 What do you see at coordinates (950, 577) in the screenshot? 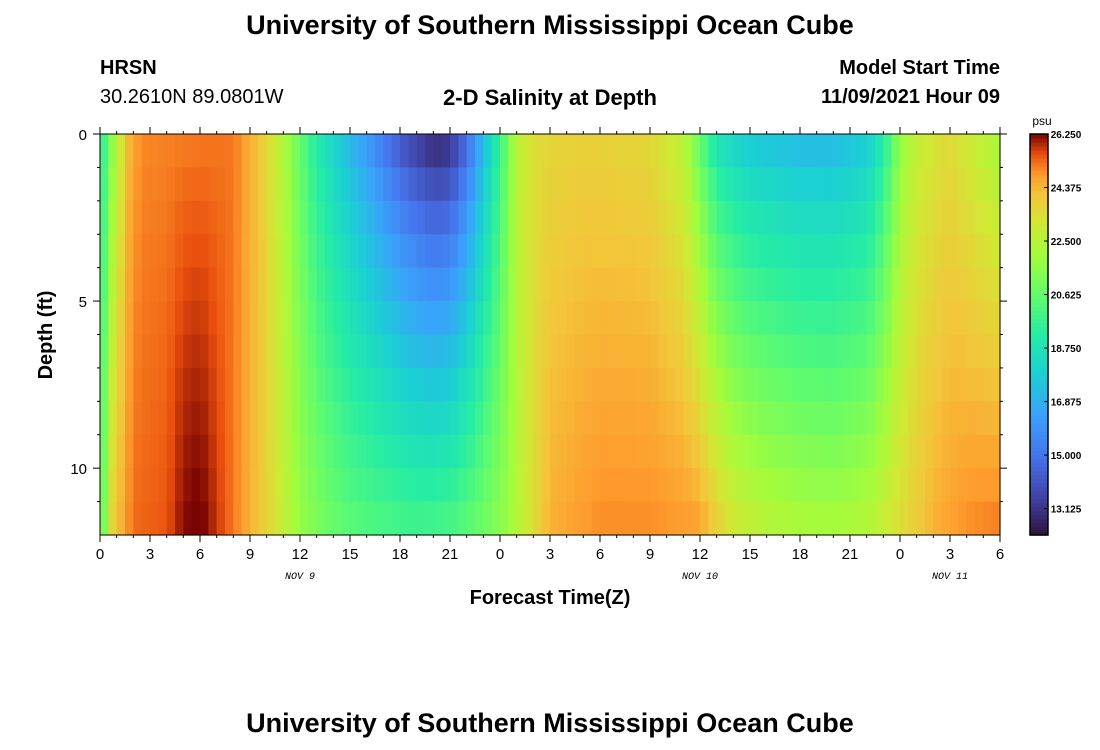
I see `date-label: NOV 11` at bounding box center [950, 577].